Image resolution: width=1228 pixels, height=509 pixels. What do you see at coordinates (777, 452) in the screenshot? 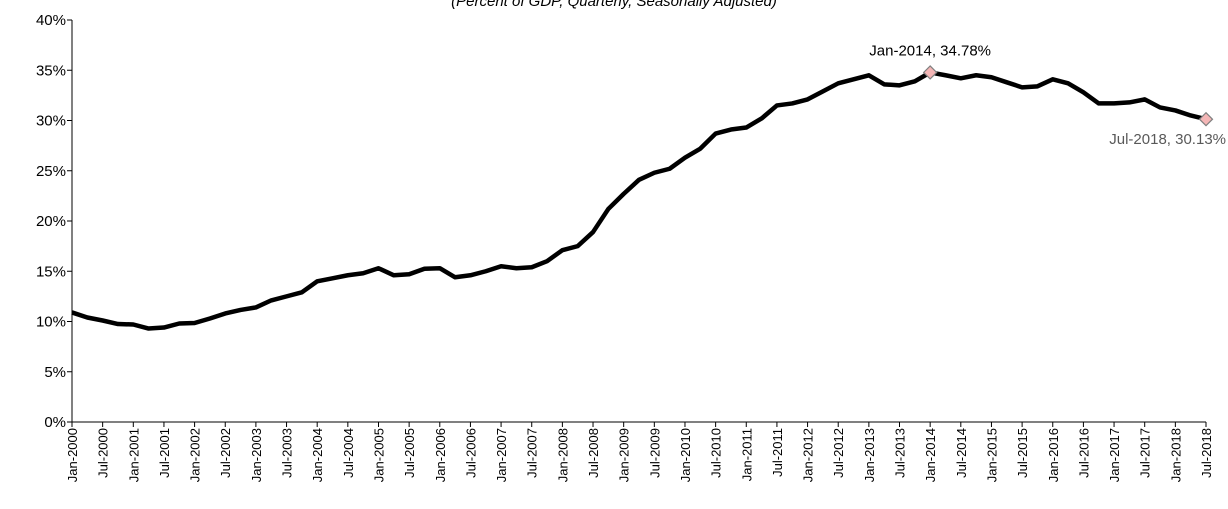
I see `x-tick-label: Jul-2011` at bounding box center [777, 452].